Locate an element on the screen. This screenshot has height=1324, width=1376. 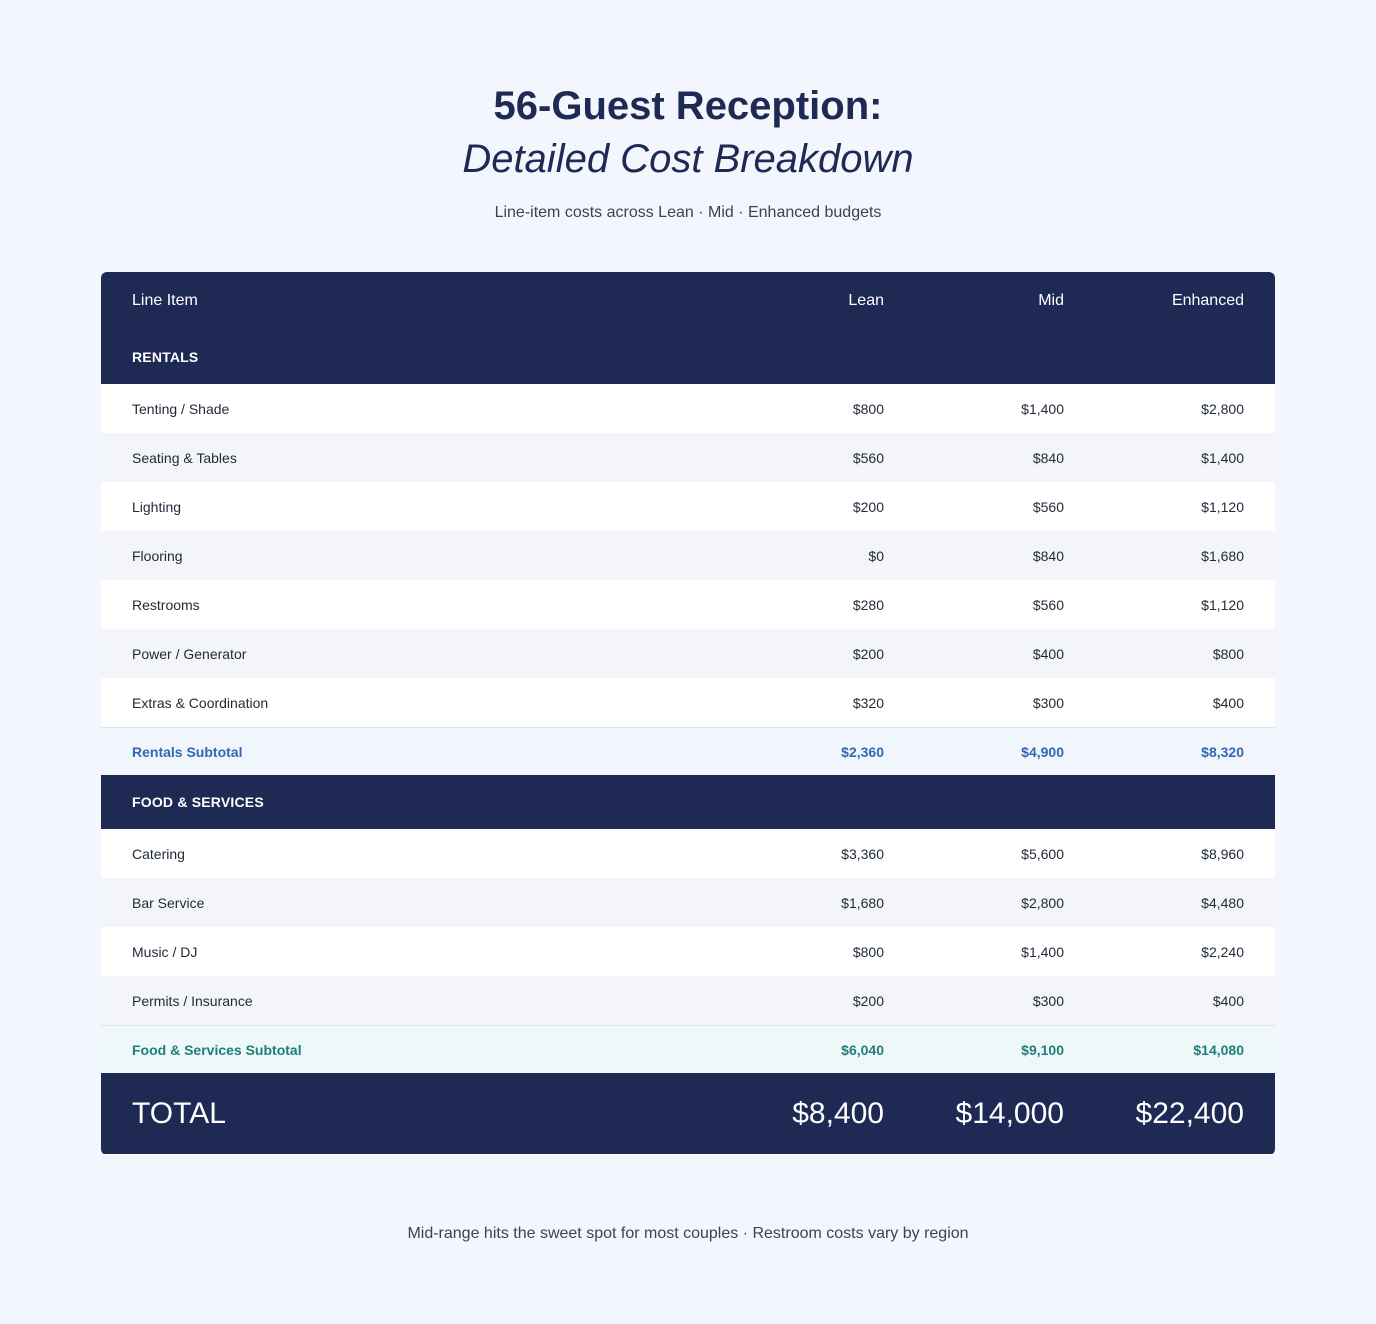
table-row: Bar Service $1,680 $2,800 $4,480 is located at coordinates (688, 902).